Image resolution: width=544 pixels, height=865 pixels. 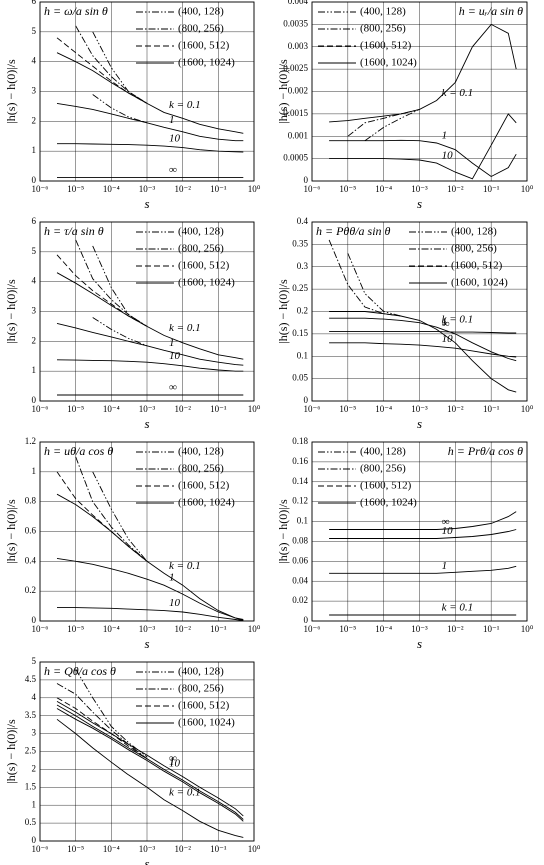 What do you see at coordinates (300, 378) in the screenshot?
I see `y-tick-label: 0.05` at bounding box center [300, 378].